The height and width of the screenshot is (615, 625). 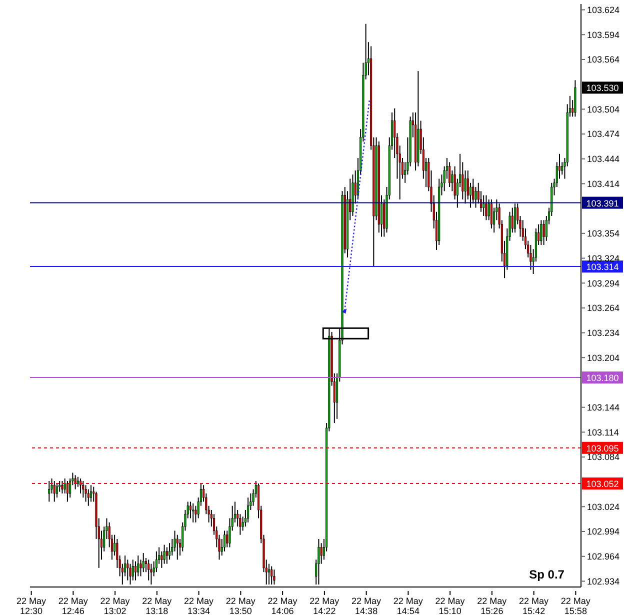 What do you see at coordinates (283, 605) in the screenshot?
I see `x-tick-label: 22 May 14:06` at bounding box center [283, 605].